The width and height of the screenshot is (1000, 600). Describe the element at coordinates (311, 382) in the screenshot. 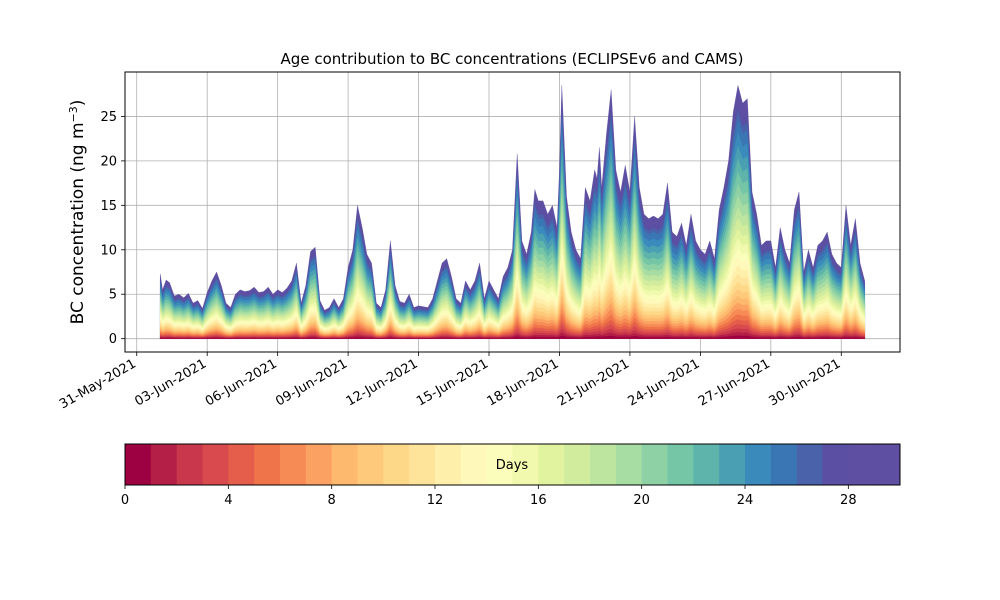

I see `x-tick-label: 09-Jun-2021` at that location.